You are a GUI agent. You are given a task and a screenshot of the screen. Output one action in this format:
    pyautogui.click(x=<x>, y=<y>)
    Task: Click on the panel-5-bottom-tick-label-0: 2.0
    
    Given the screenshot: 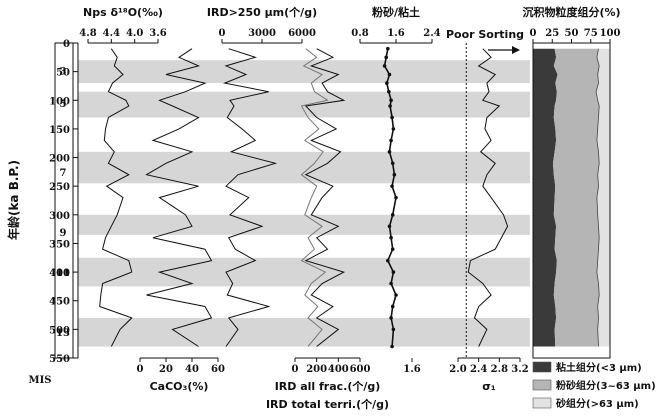 What is the action you would take?
    pyautogui.click(x=457, y=369)
    